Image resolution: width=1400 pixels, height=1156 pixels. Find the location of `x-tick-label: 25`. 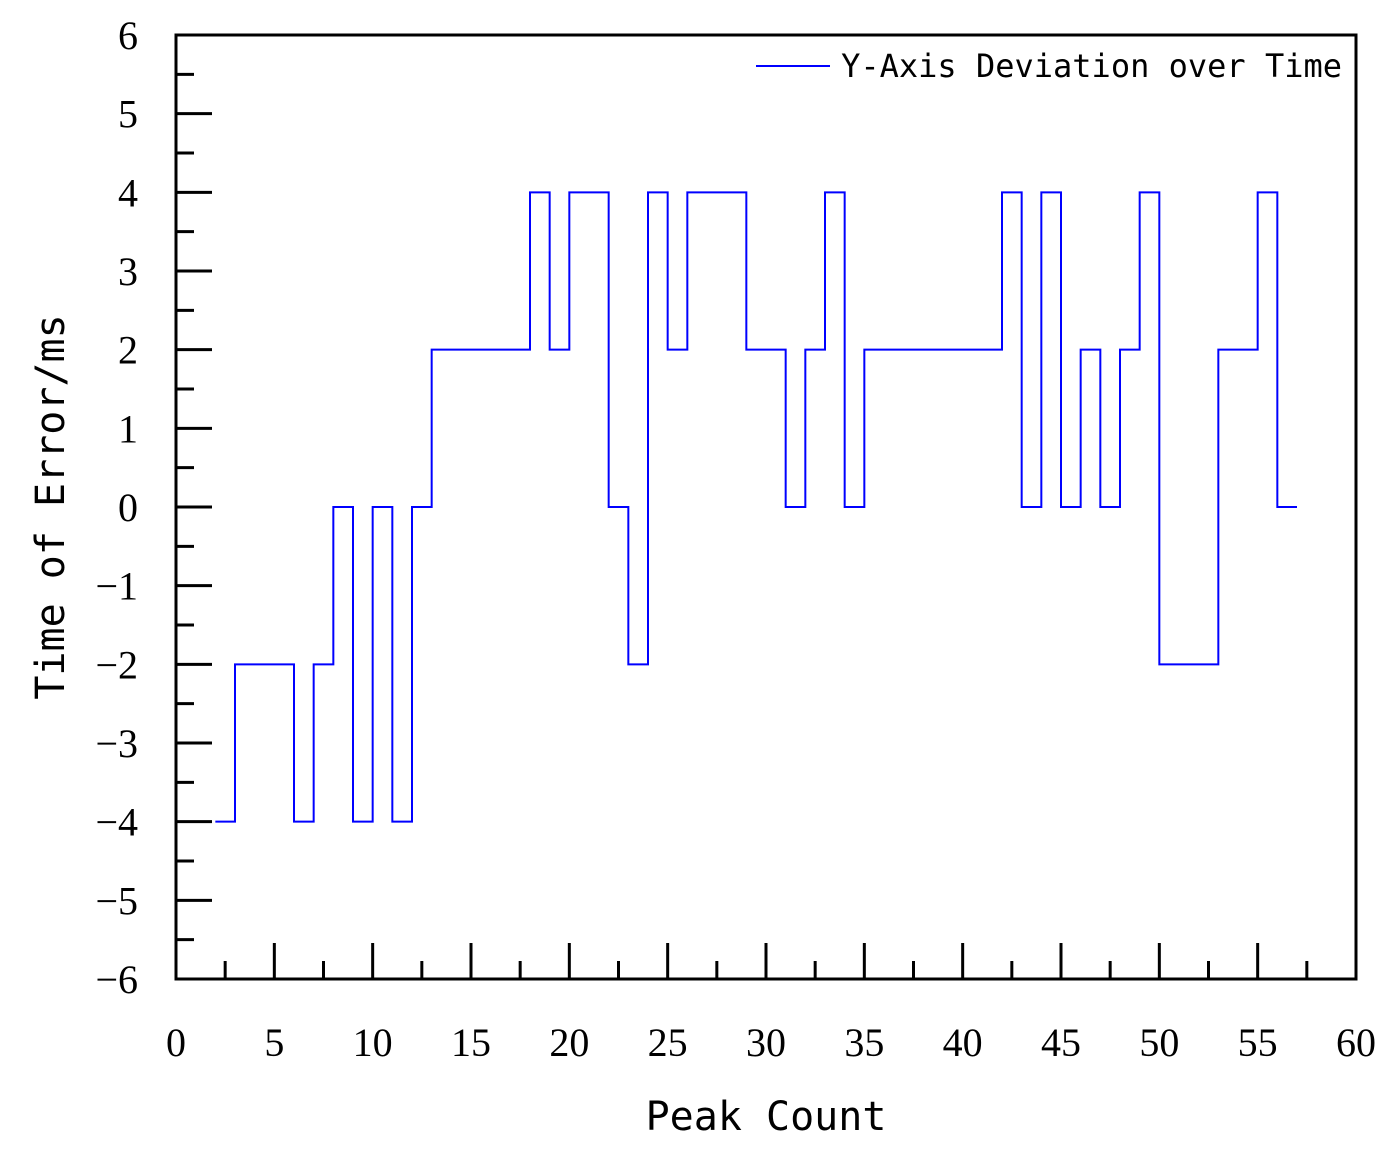

x-tick-label: 25 is located at coordinates (668, 1042).